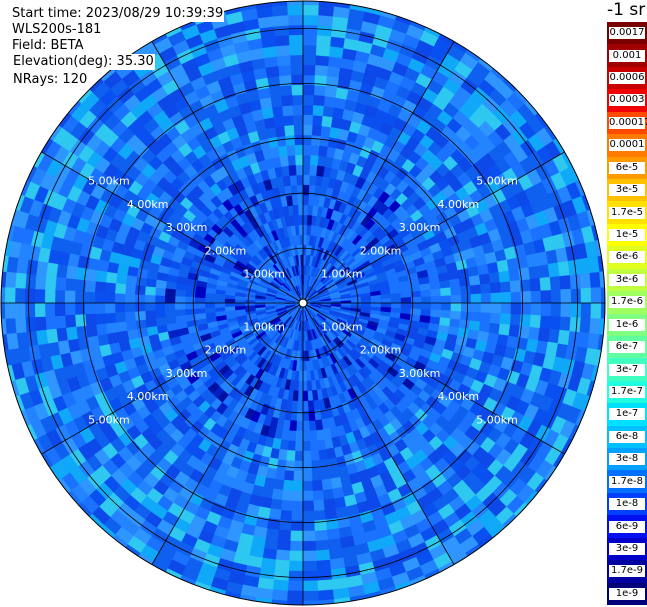  Describe the element at coordinates (627, 190) in the screenshot. I see `colorbar-tick-label: 3e-5` at that location.